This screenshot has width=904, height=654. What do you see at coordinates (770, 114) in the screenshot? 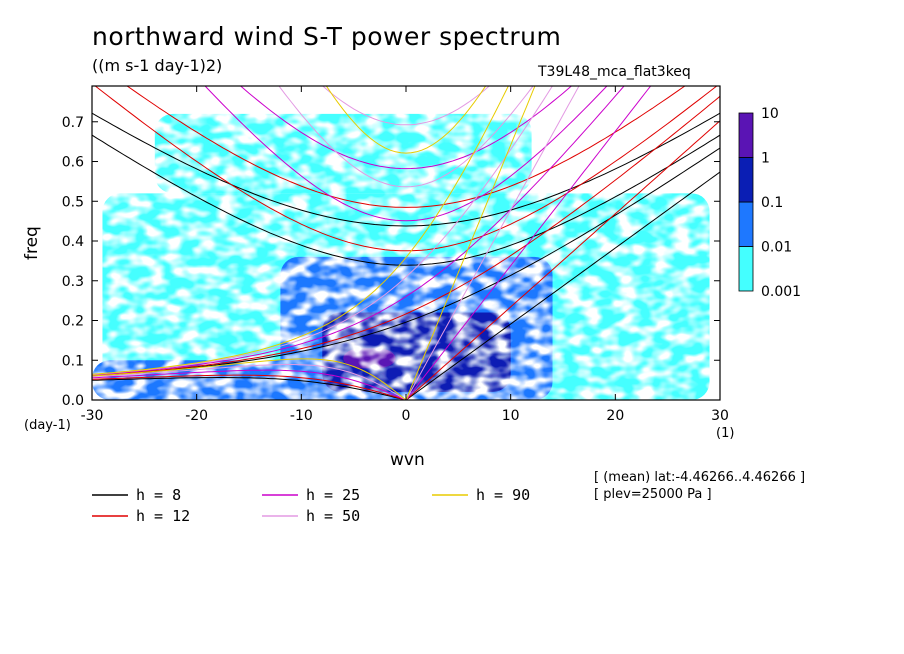
I see `colorbar-label: 10` at bounding box center [770, 114].